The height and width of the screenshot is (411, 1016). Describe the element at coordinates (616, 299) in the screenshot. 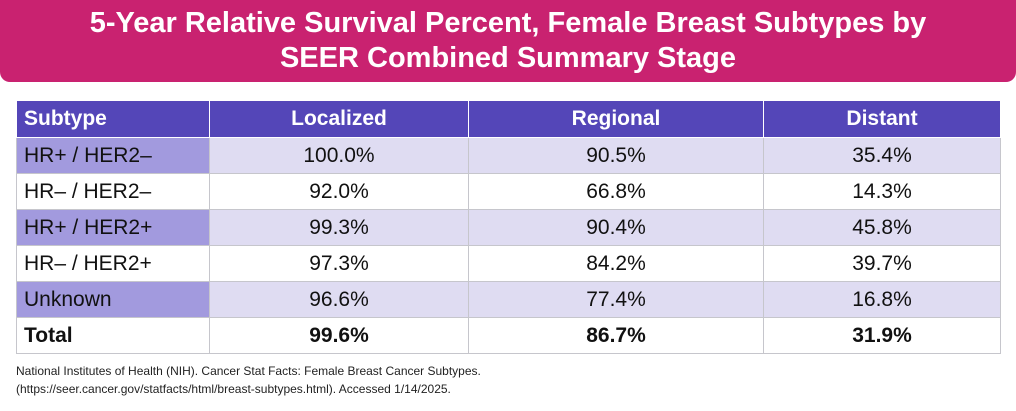

I see `regional-cell: 77.4%` at that location.